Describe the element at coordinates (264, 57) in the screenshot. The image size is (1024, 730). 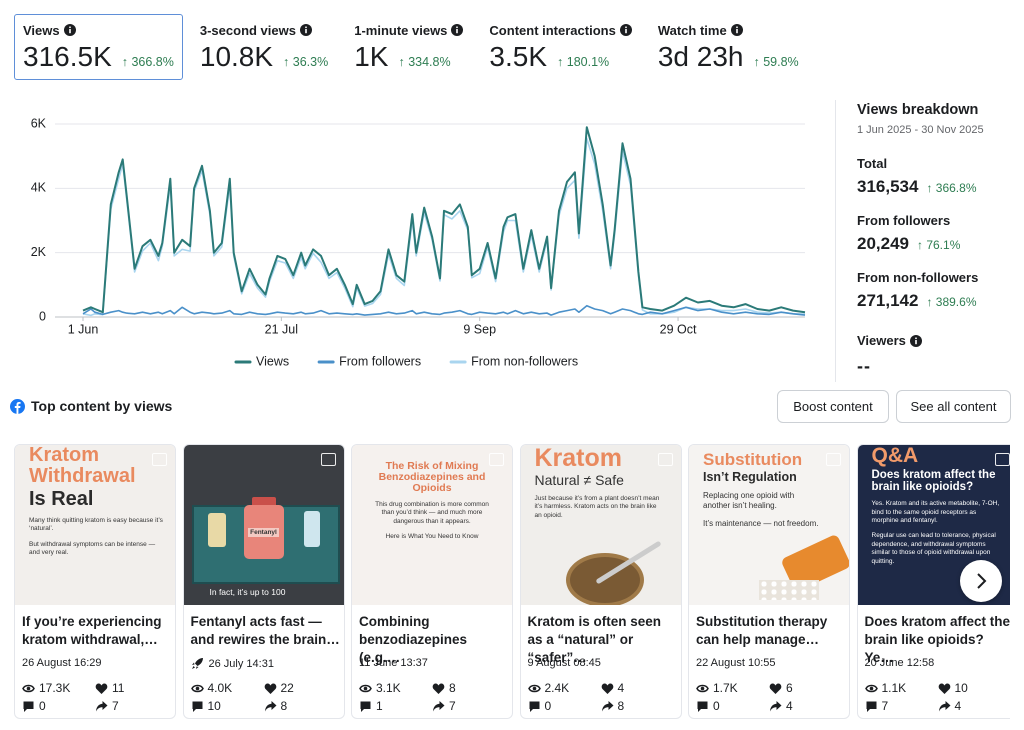
I see `metric-row: 10.8K ↑ 36.3%` at that location.